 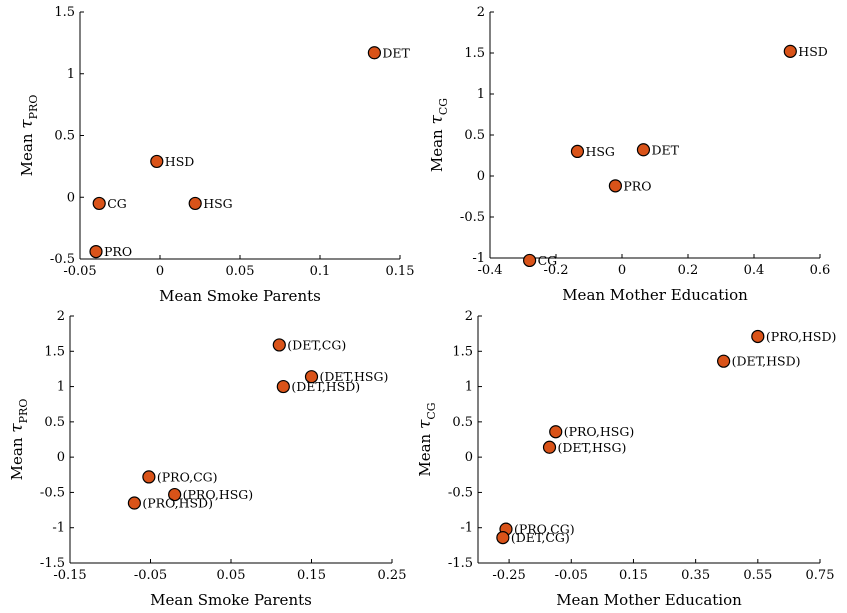 What do you see at coordinates (592, 447) in the screenshot?
I see `point-label: (DET,HSG)` at bounding box center [592, 447].